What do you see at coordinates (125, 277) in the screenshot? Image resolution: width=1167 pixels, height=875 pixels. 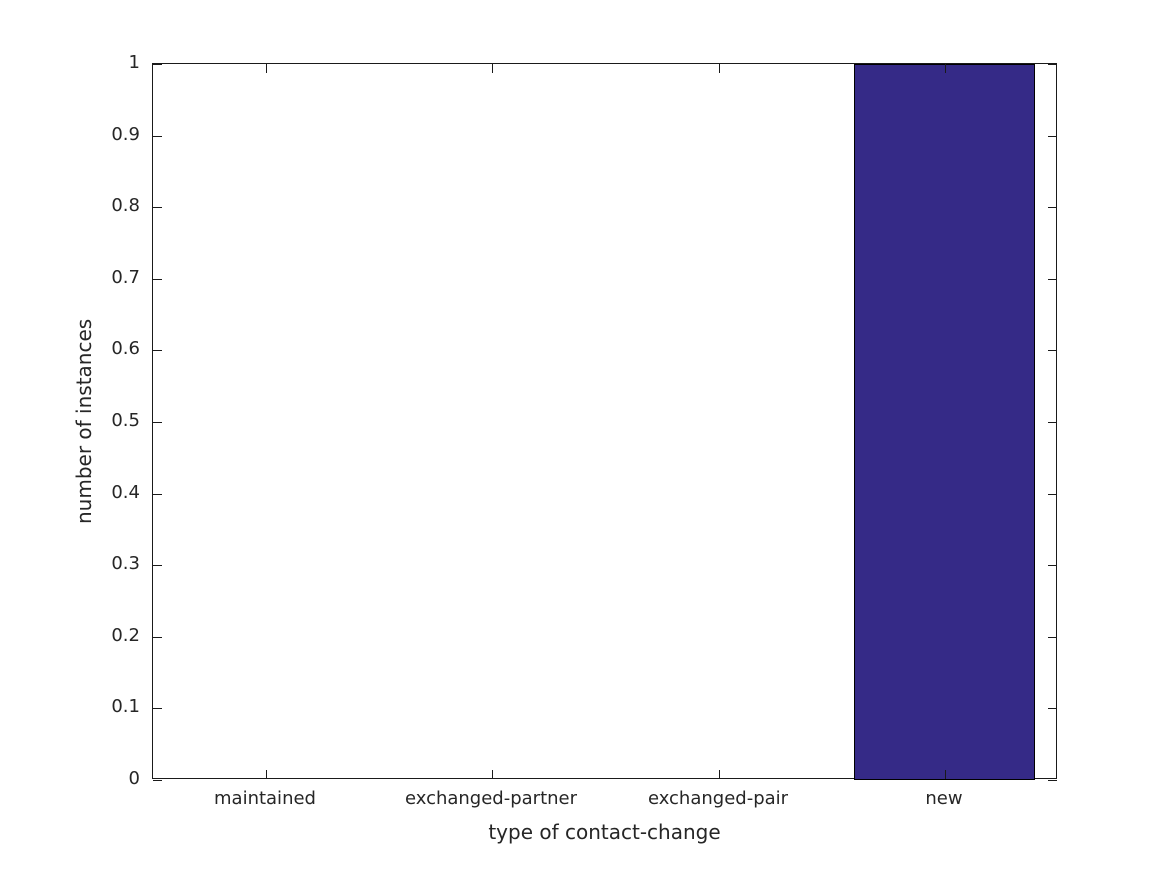 I see `y-tick-label: 0.7` at bounding box center [125, 277].